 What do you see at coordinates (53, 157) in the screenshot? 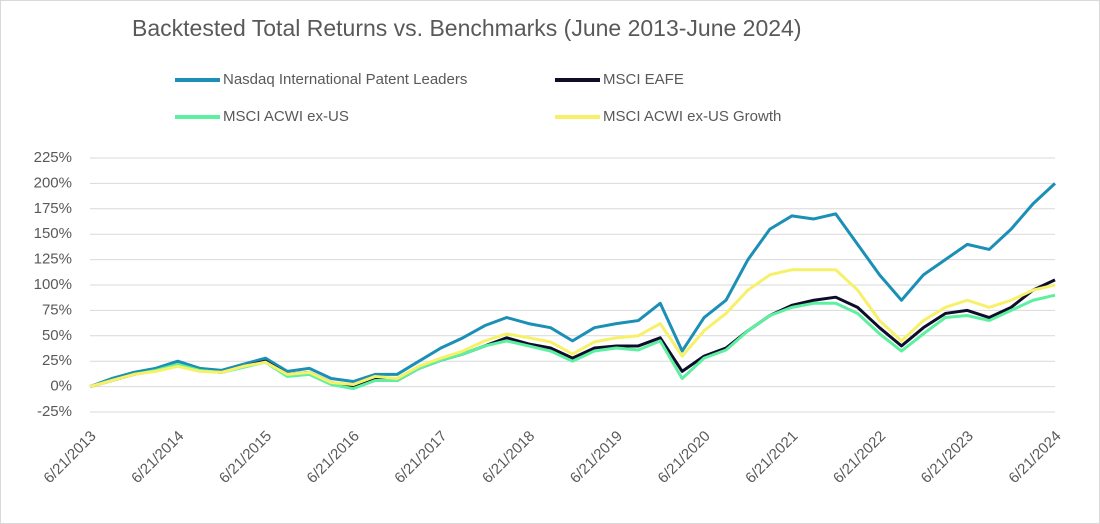
I see `y-tick-label: 225%` at bounding box center [53, 157].